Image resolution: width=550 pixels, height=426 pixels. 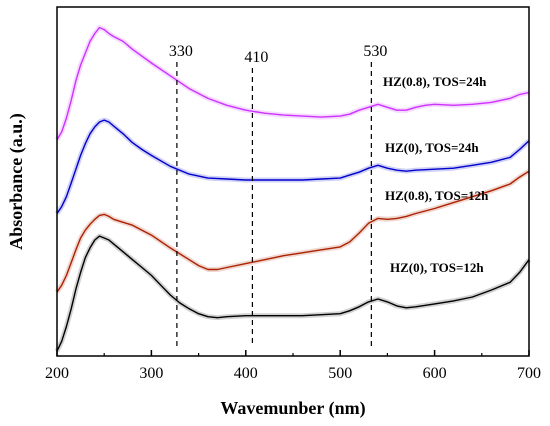 What do you see at coordinates (432, 147) in the screenshot?
I see `series-label-1: HZ(0), TOS=24h` at bounding box center [432, 147].